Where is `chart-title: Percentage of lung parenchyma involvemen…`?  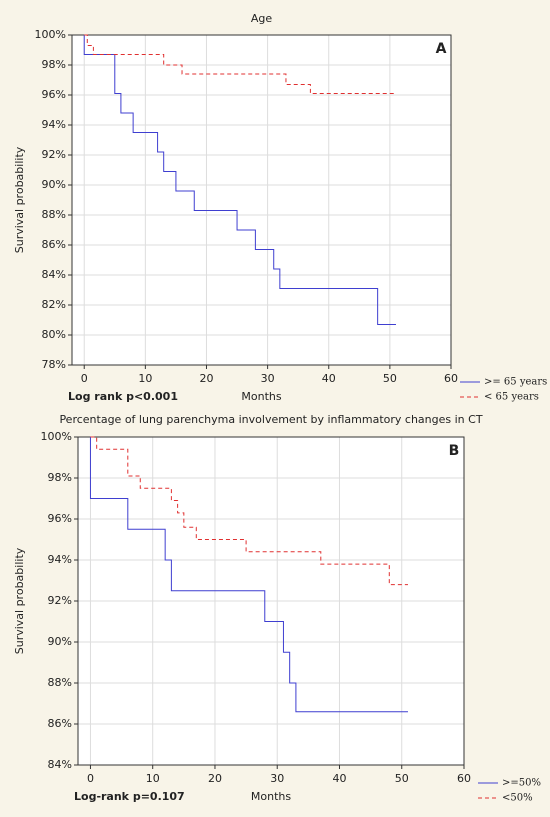
chart-title: Percentage of lung parenchyma involvemen… is located at coordinates (270, 419).